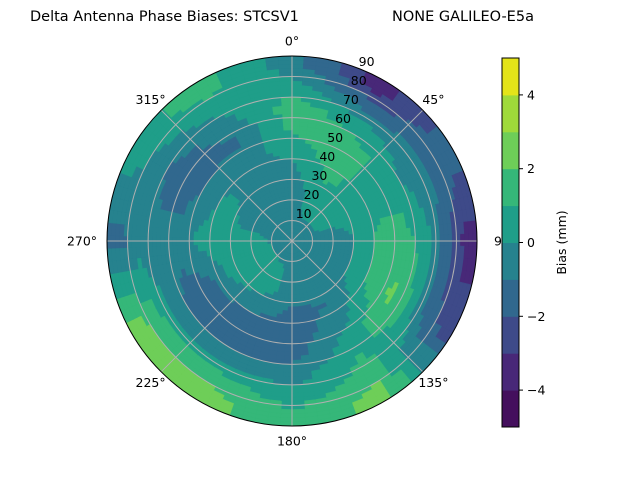  Describe the element at coordinates (463, 17) in the screenshot. I see `chart-title-right: NONE GALILEO-E5a` at that location.